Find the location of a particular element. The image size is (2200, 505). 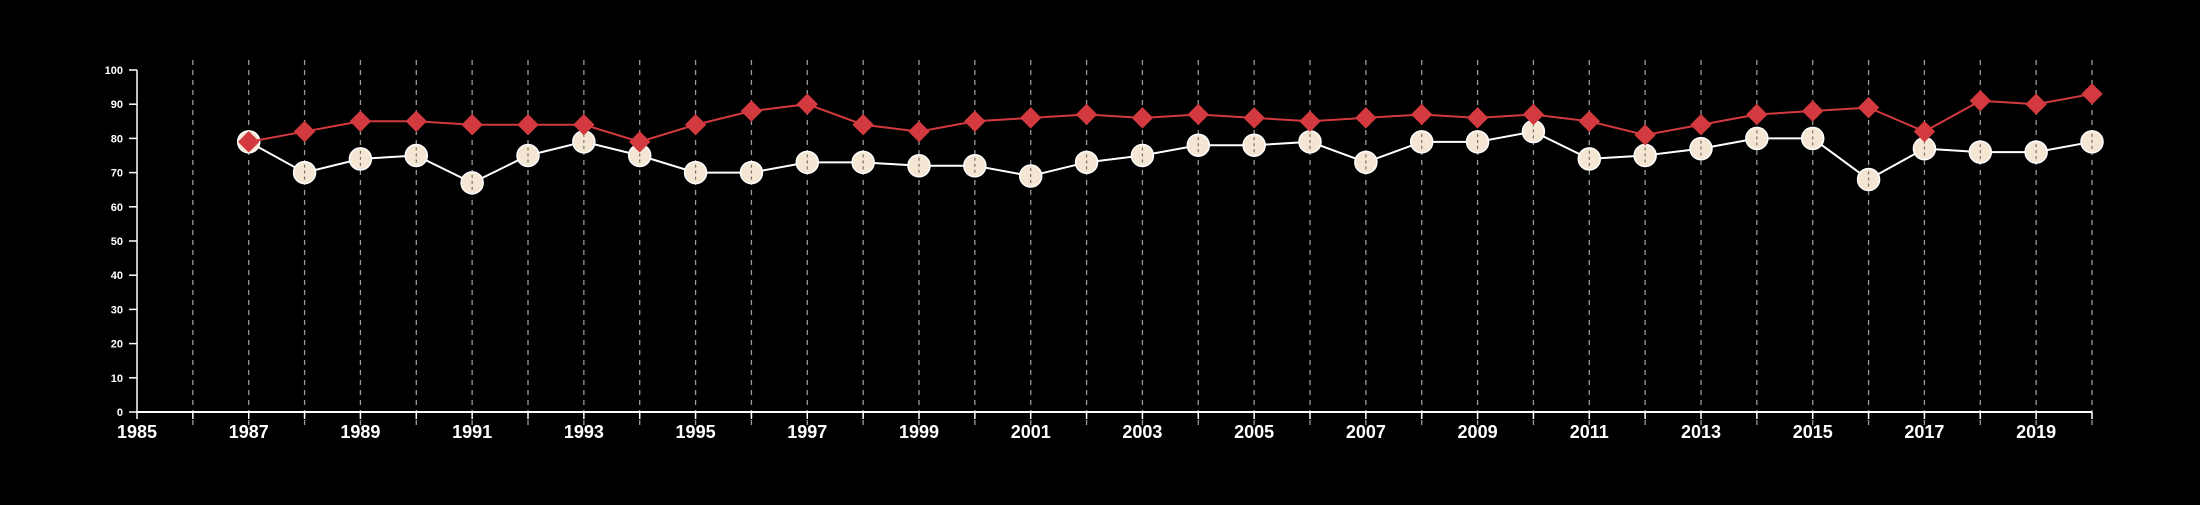

x-tick-label: 2011 is located at coordinates (1589, 432).